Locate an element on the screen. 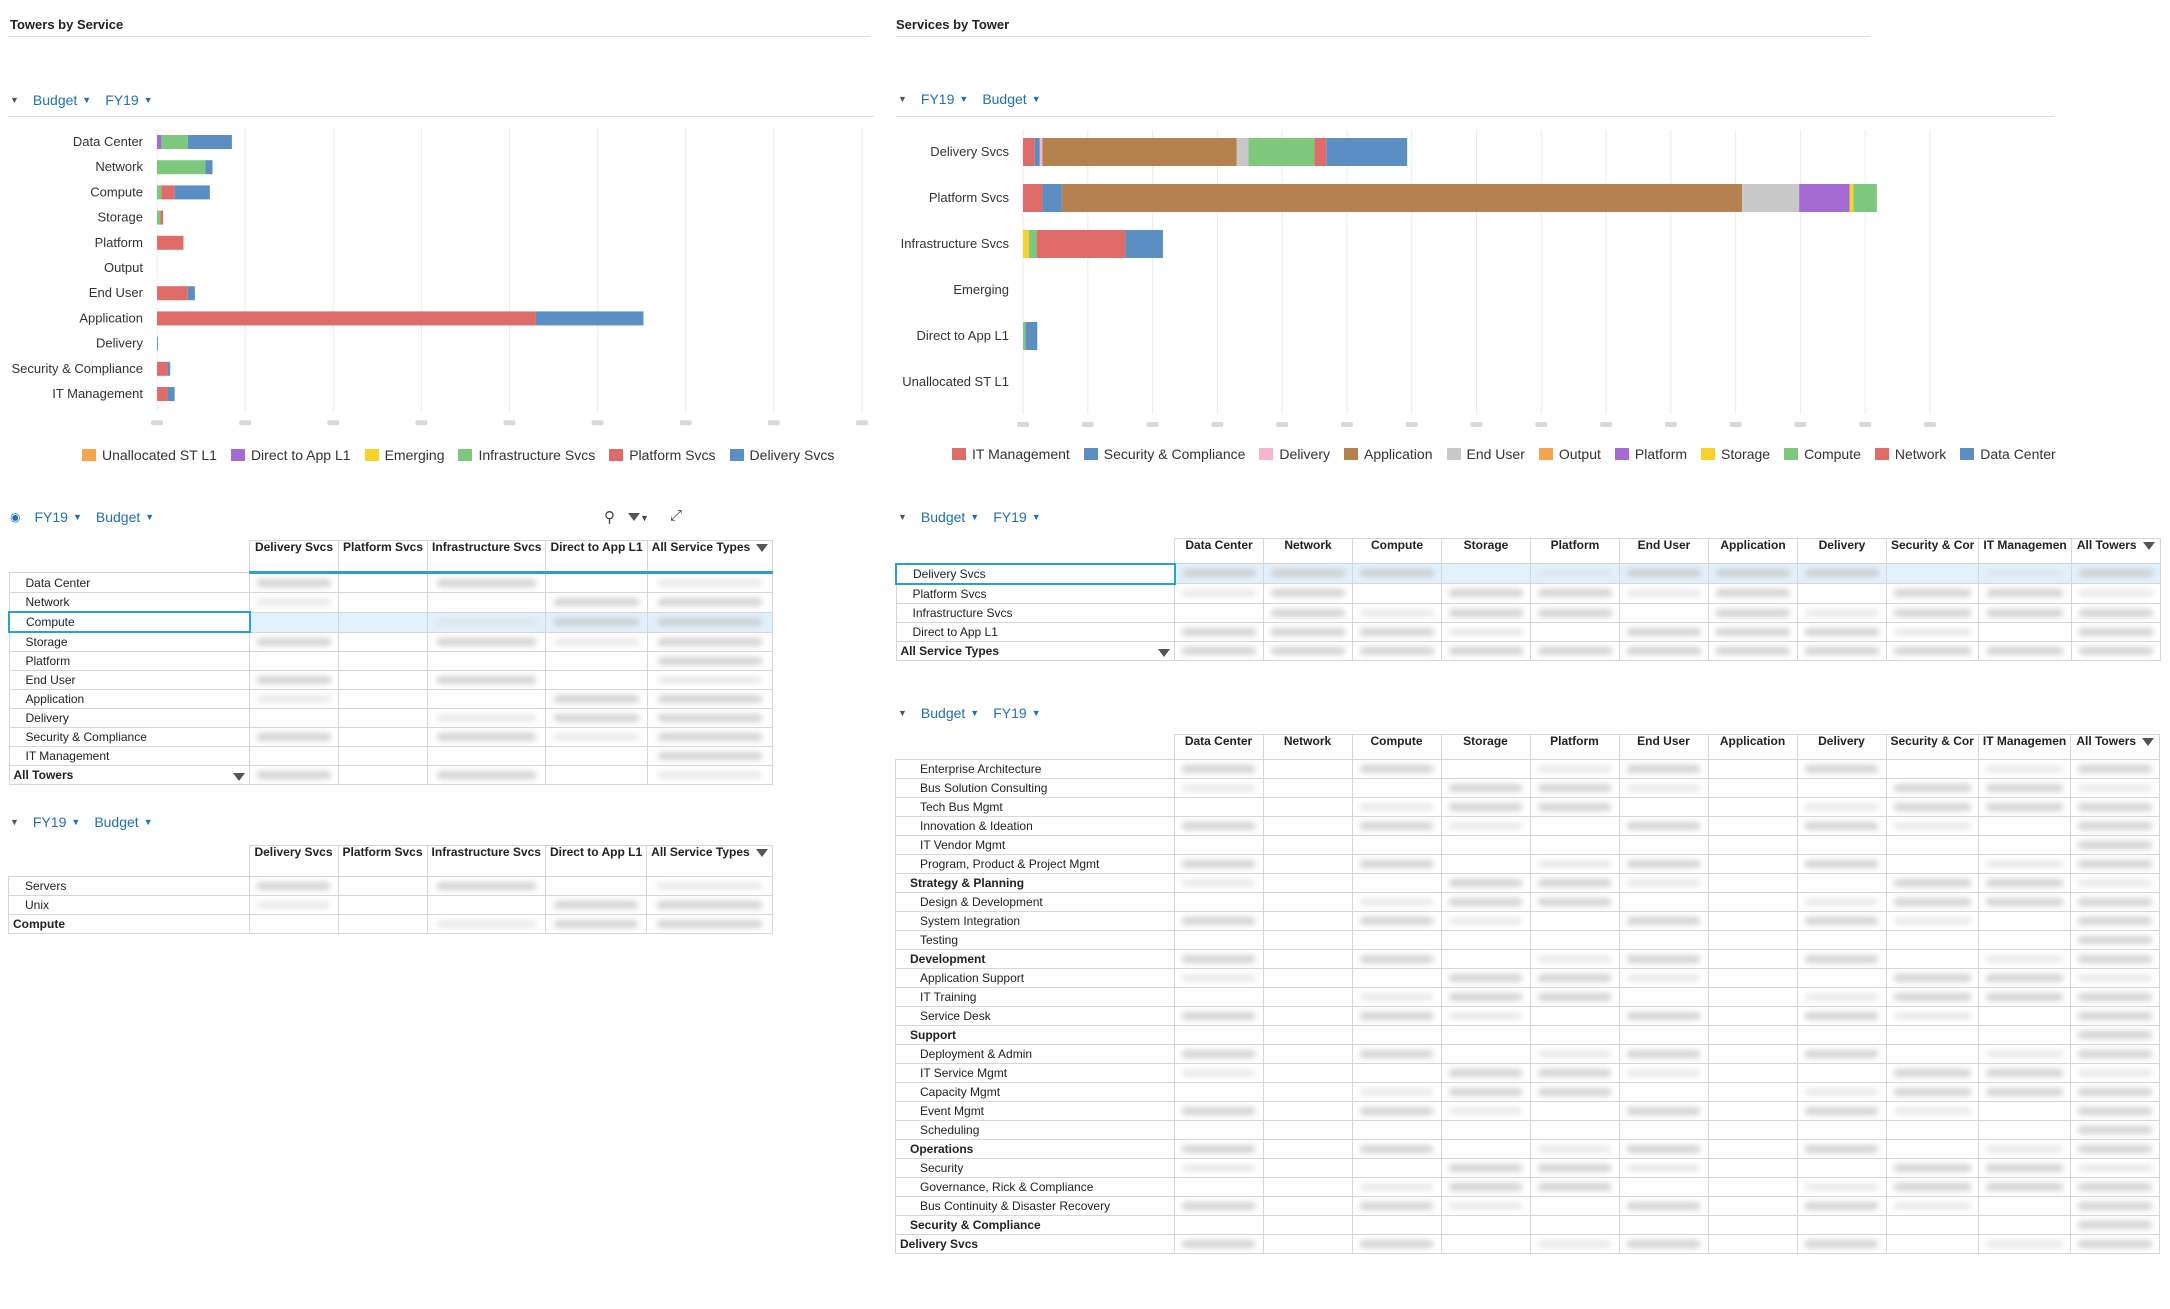 The width and height of the screenshot is (2170, 1309). table-row: End User is located at coordinates (391, 680).